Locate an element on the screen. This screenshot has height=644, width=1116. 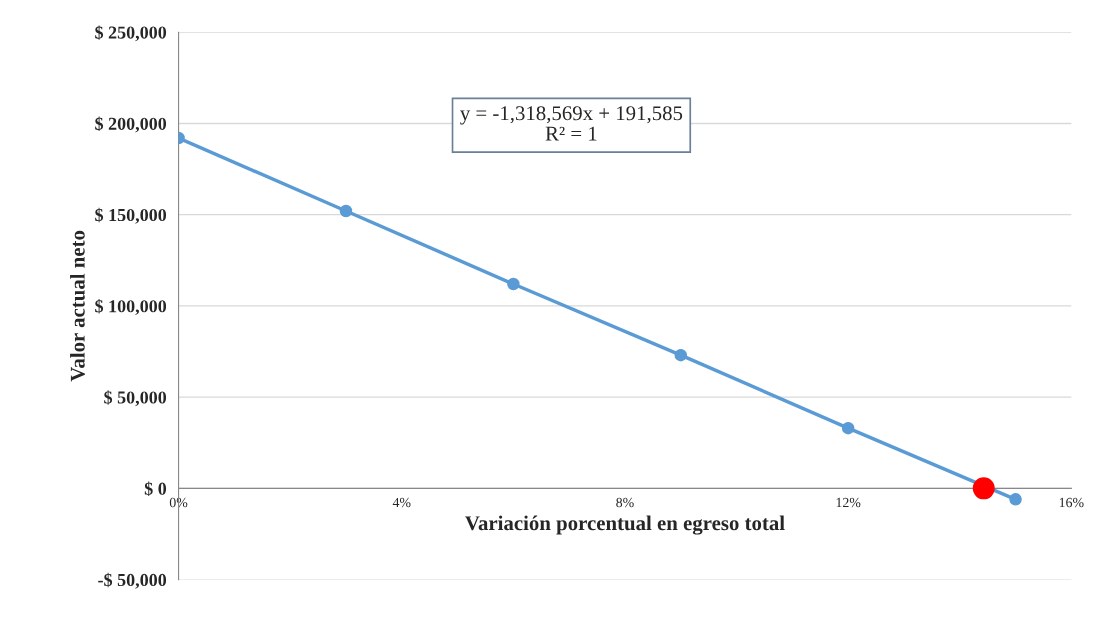
x-tick-label: 4% is located at coordinates (401, 502).